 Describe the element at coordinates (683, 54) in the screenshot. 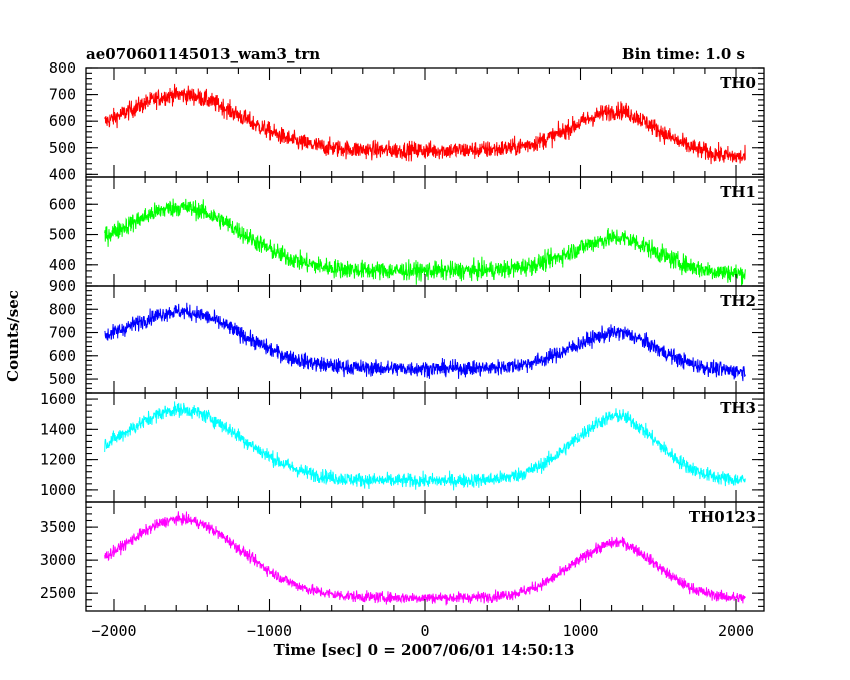

I see `bin-time-label: Bin time: 1.0 s` at that location.